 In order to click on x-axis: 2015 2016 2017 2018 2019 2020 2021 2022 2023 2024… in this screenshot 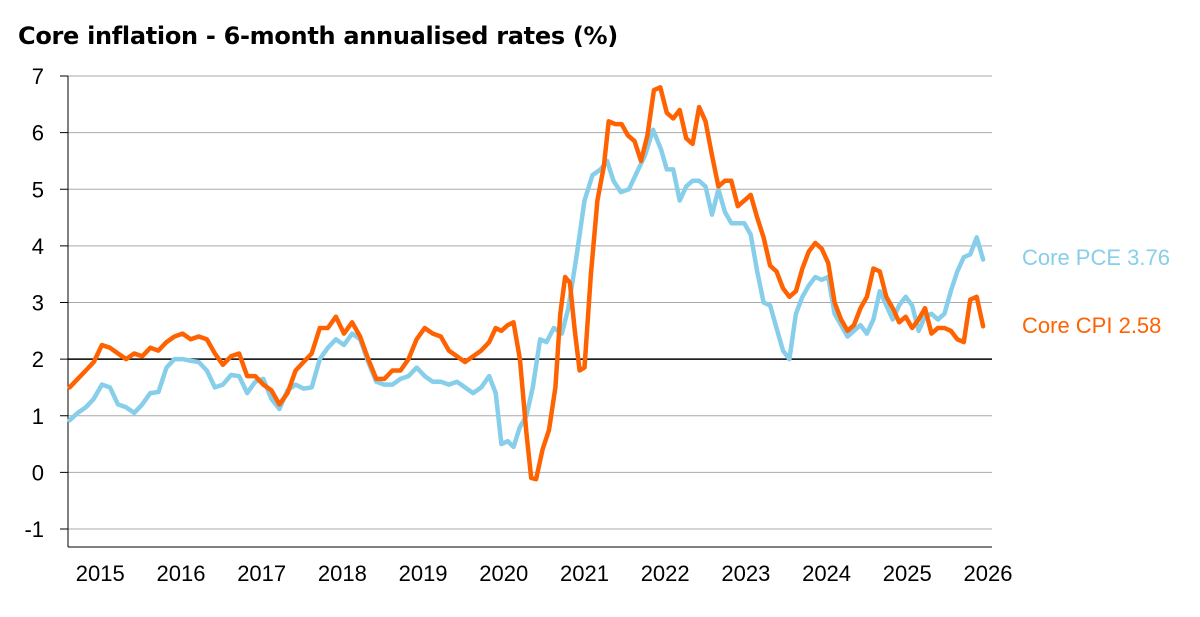, I will do `click(540, 566)`.